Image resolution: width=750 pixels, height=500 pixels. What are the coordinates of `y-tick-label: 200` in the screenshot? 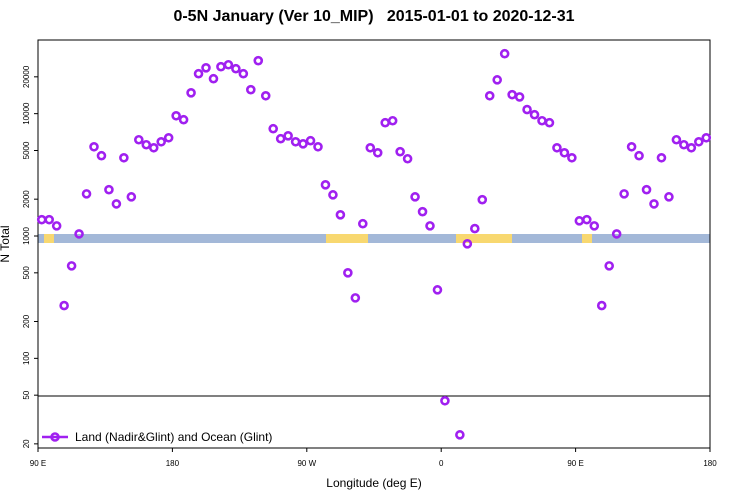 It's located at (26, 321).